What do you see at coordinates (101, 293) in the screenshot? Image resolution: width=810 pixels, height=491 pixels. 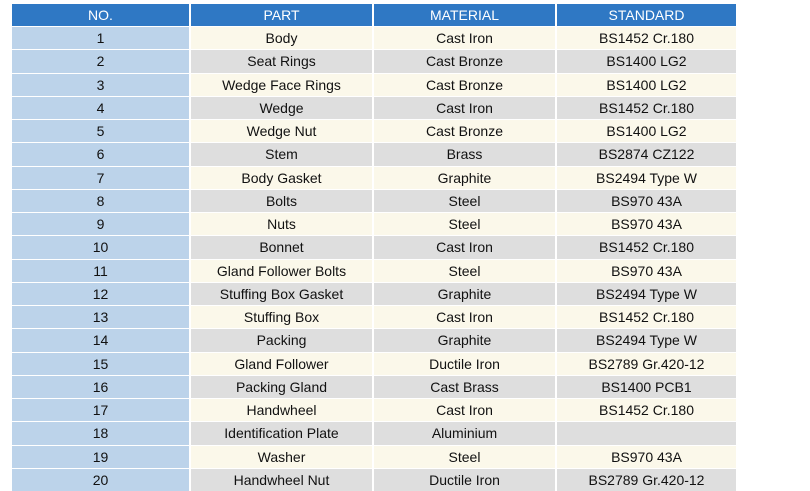 I see `cell-no: 12` at bounding box center [101, 293].